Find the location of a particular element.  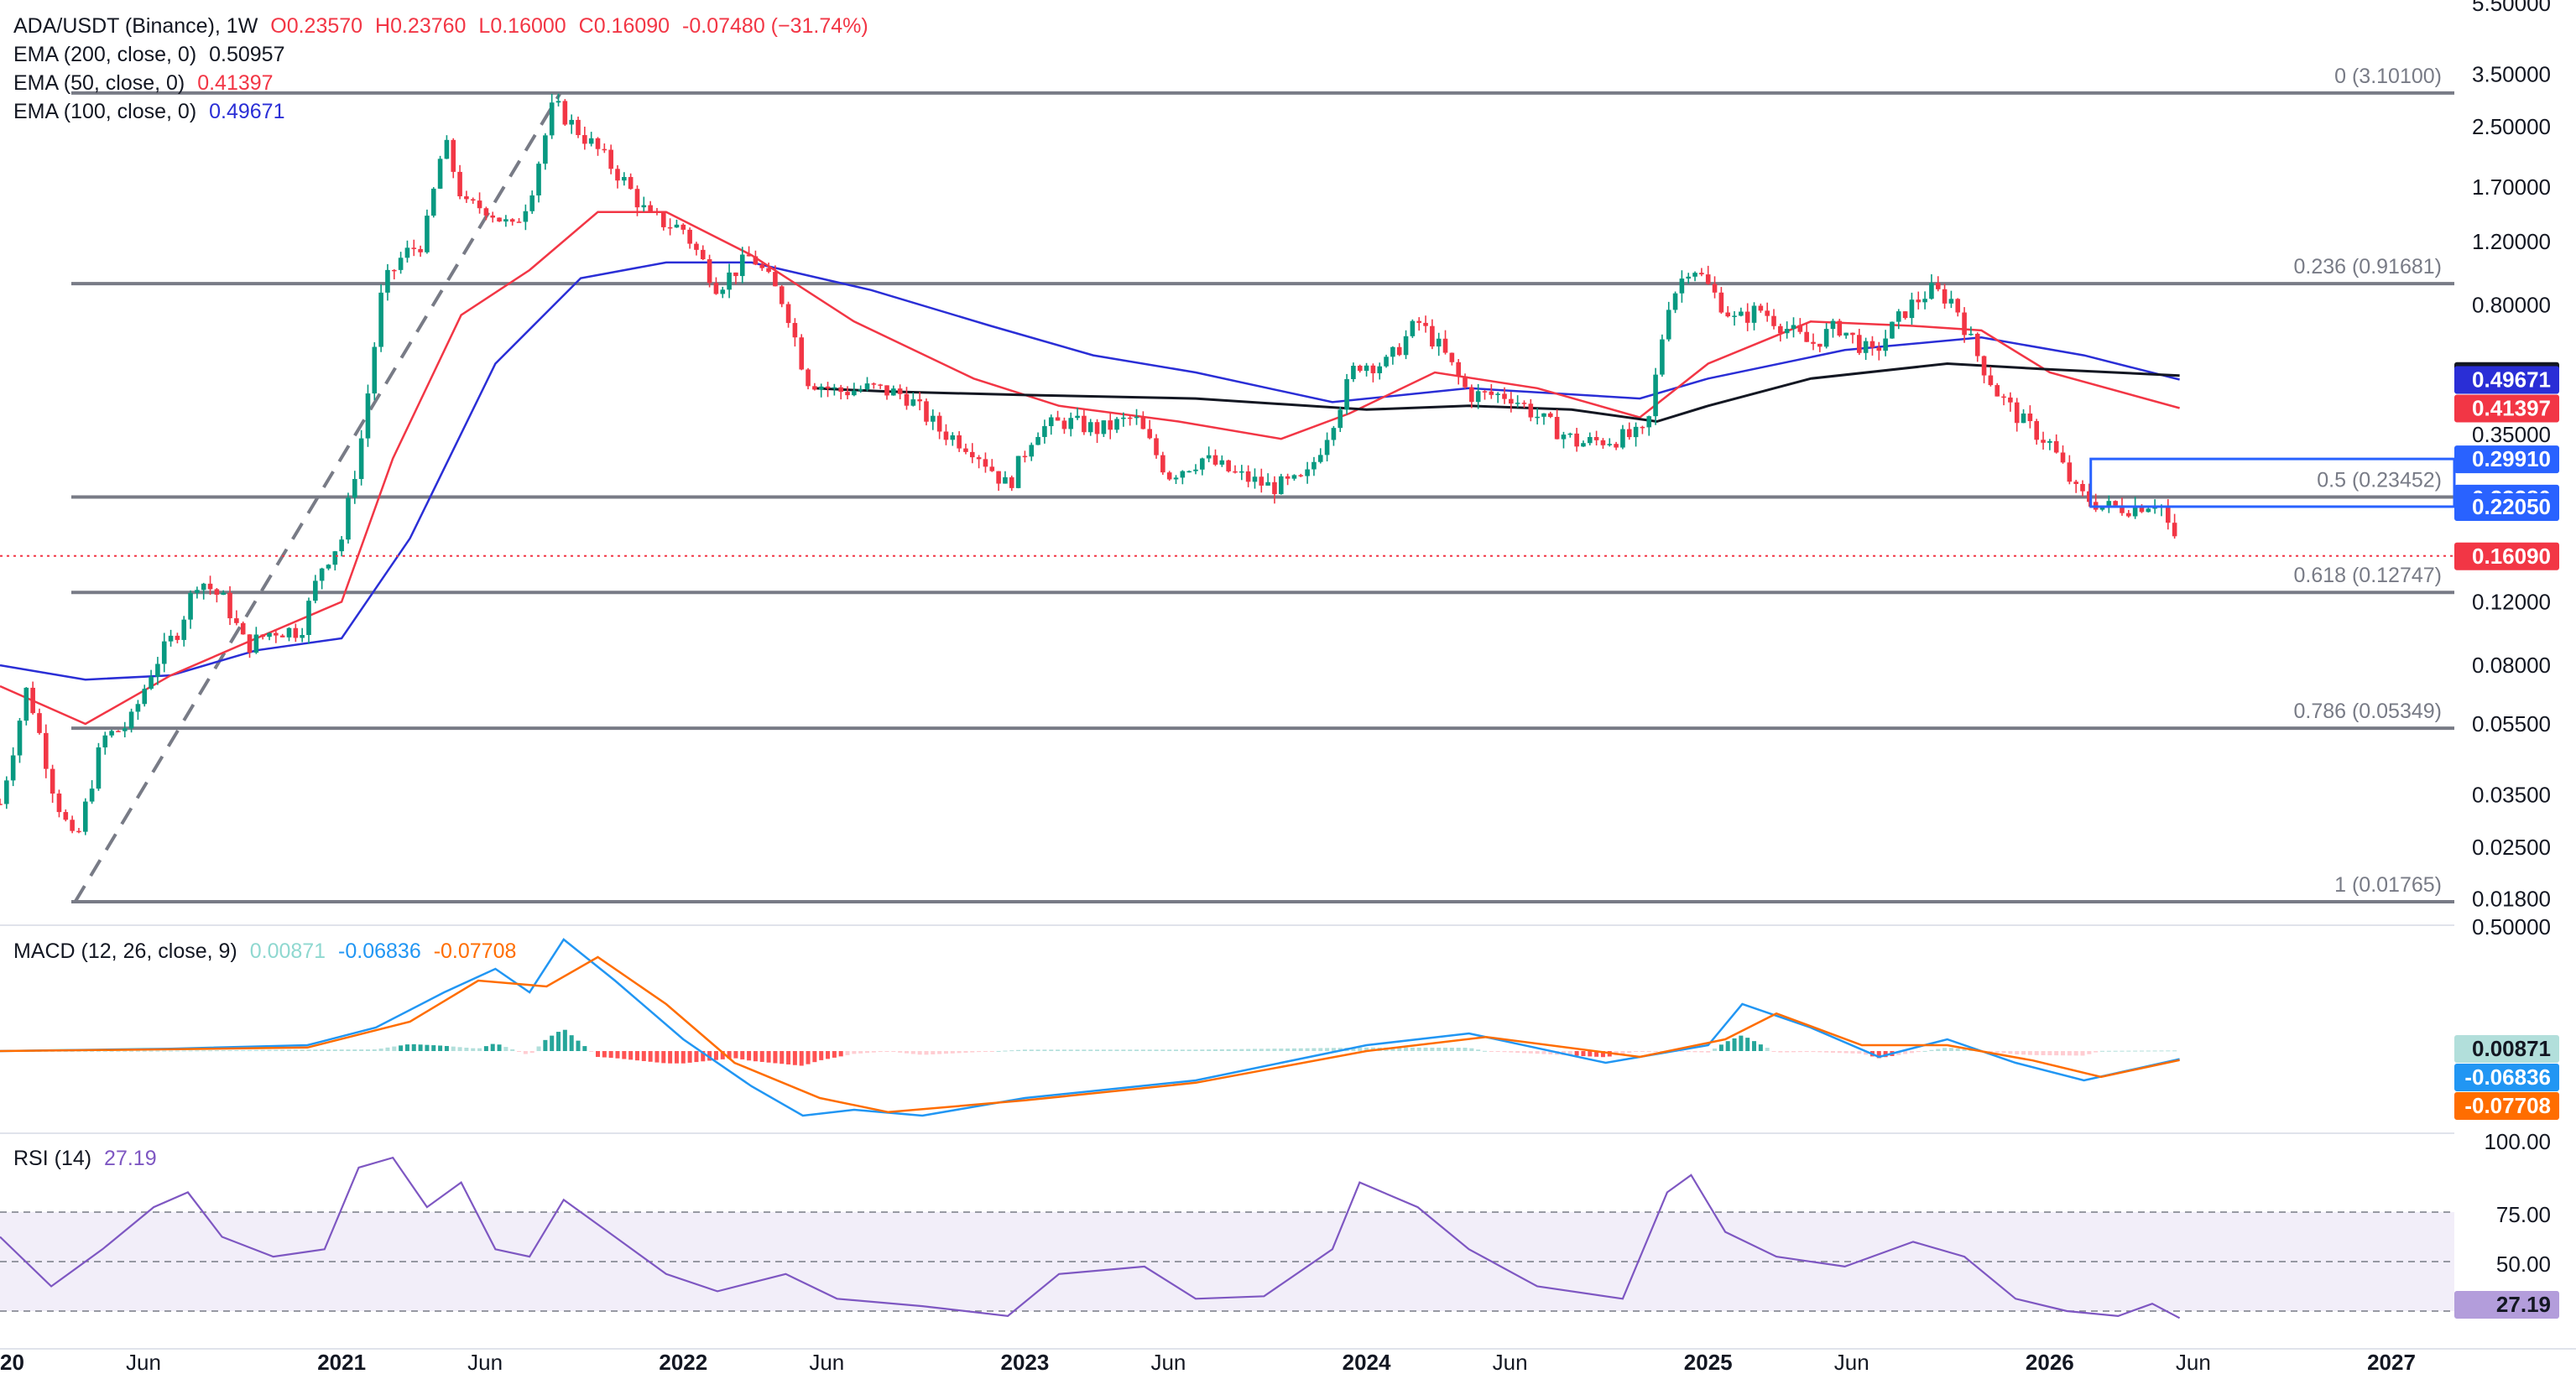

macd-signal-value: -0.07708 is located at coordinates (475, 951).